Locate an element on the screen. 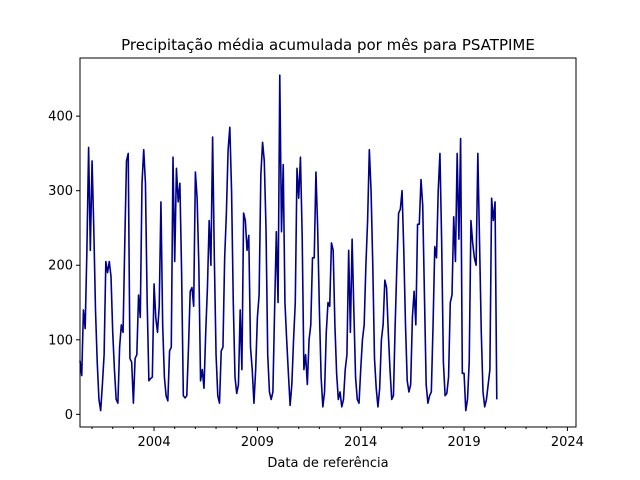  y-tick-label: 0 is located at coordinates (69, 415).